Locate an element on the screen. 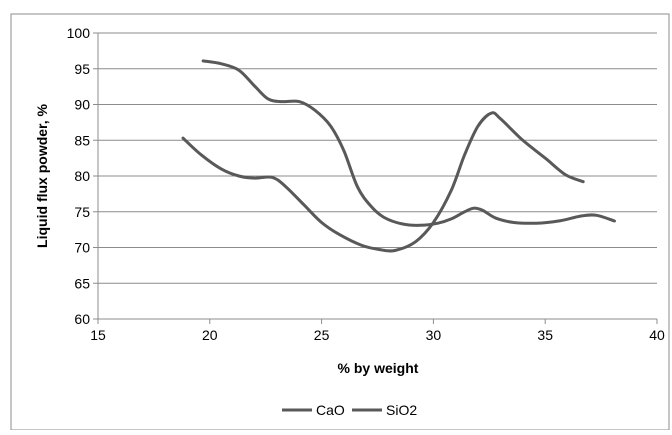  x-tick-label: 15 is located at coordinates (98, 335).